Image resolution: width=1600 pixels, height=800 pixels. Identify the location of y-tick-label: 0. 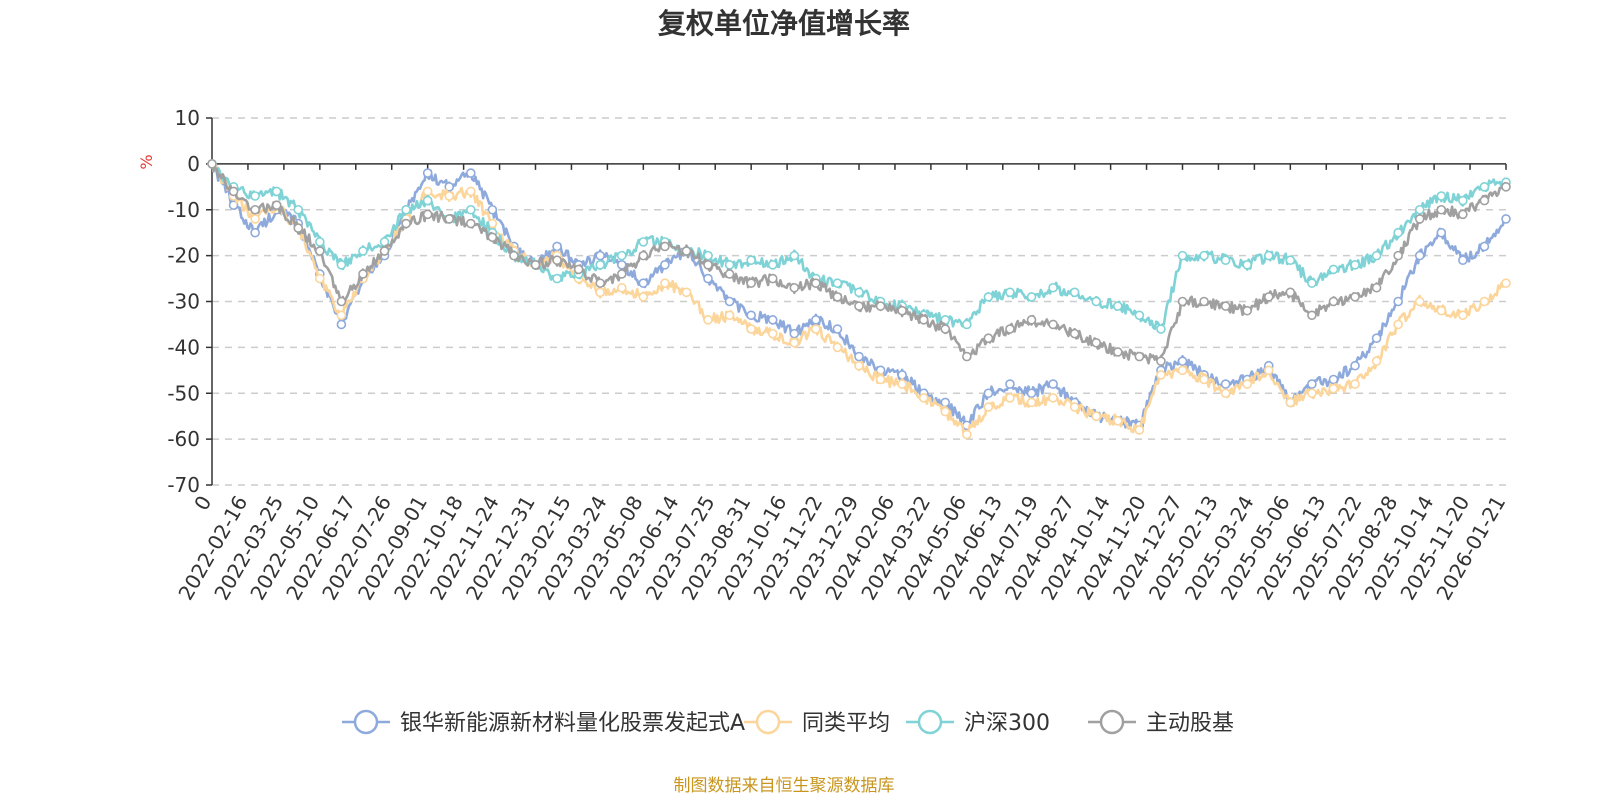
(193, 164).